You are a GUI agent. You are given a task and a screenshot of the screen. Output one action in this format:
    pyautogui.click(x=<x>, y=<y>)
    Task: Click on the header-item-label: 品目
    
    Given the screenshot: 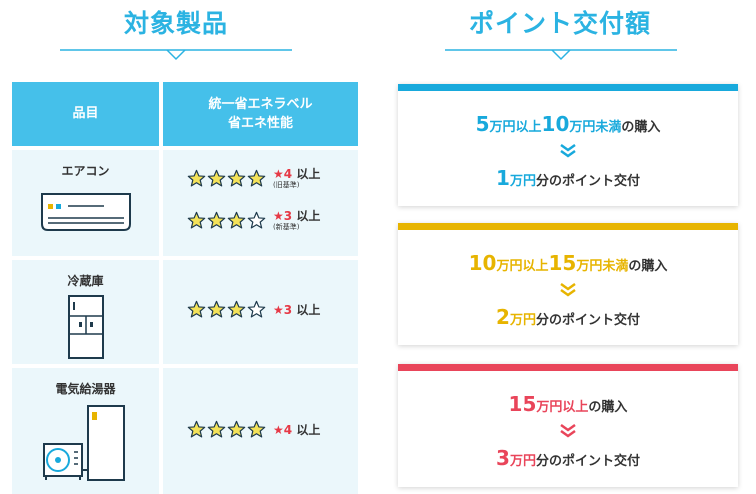 What is the action you would take?
    pyautogui.click(x=85, y=114)
    